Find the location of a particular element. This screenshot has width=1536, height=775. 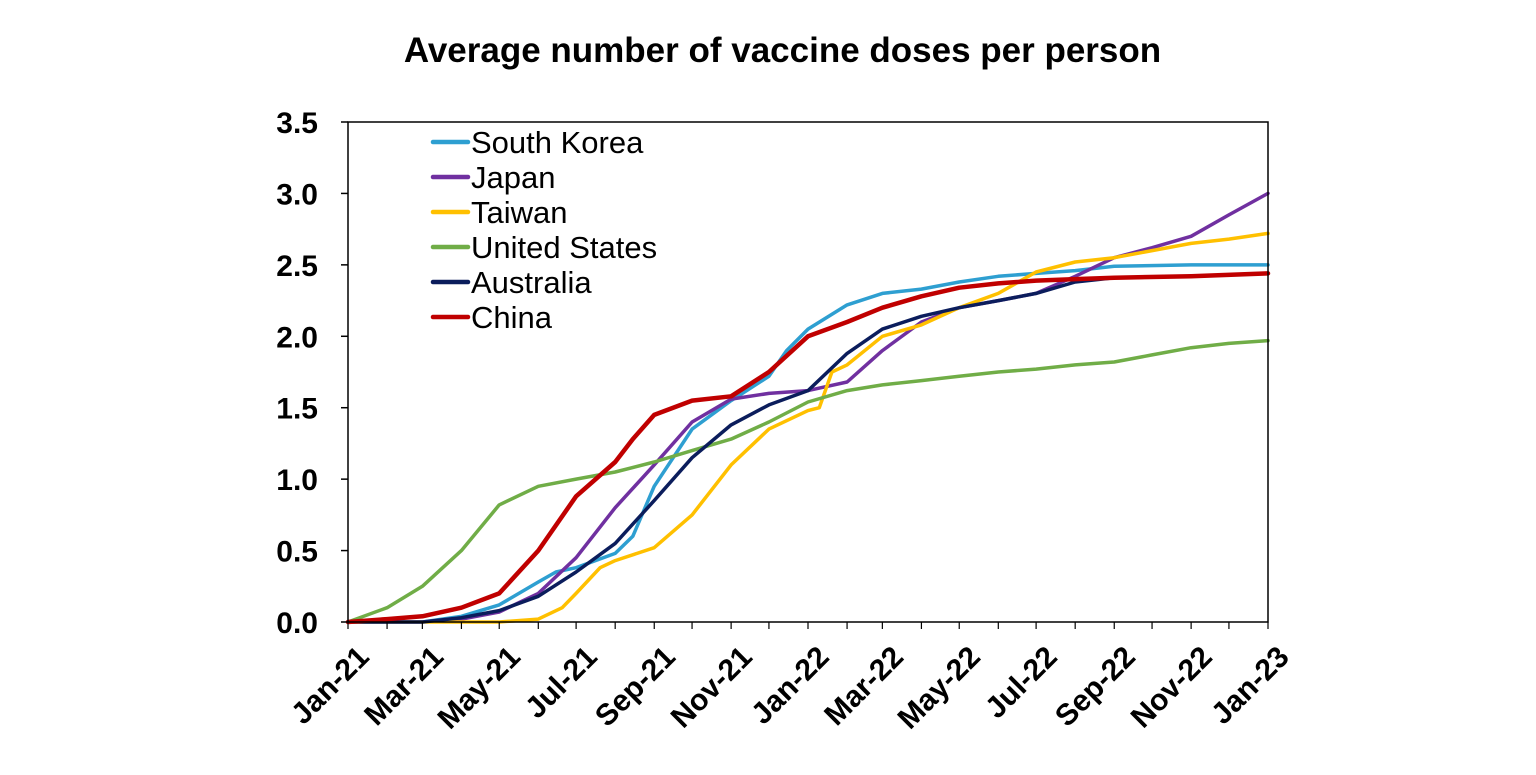

x-tick-label: Sep-22 is located at coordinates (1095, 686).